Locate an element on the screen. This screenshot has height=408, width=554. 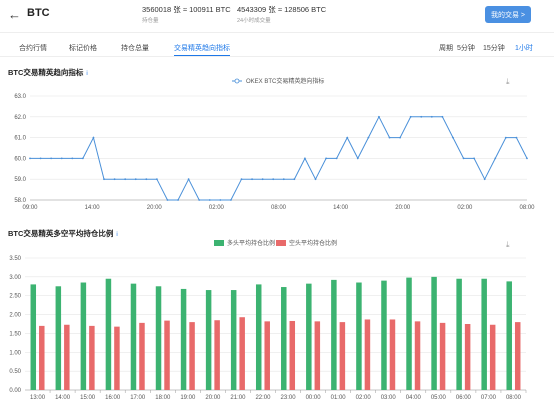
y-tick-label: 62.0 is located at coordinates (20, 118).